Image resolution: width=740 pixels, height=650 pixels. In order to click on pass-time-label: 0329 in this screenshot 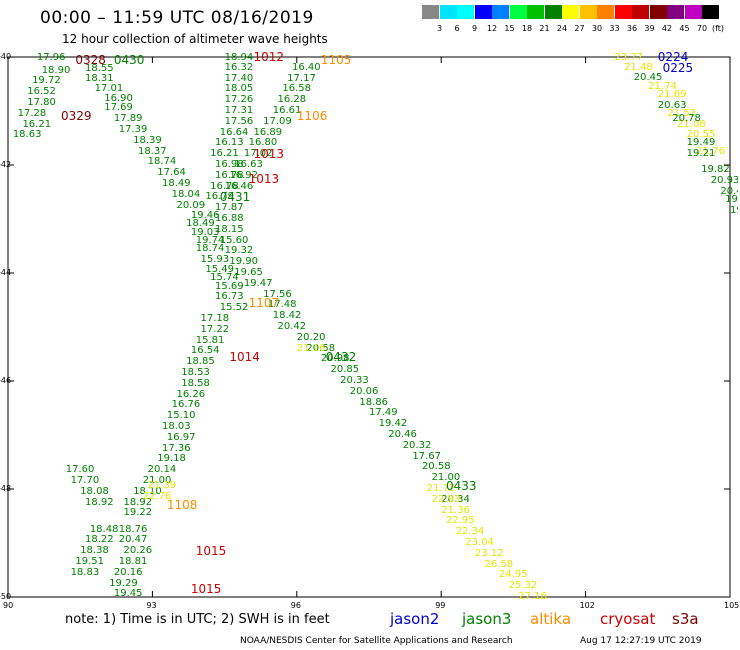, I will do `click(76, 116)`.